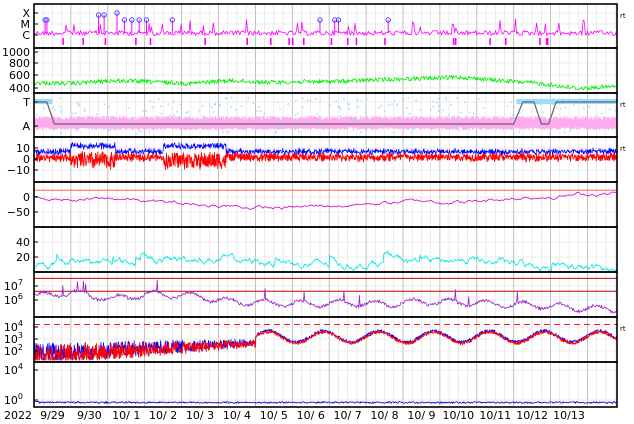 The width and height of the screenshot is (634, 424). What do you see at coordinates (18, 415) in the screenshot?
I see `x-start-label: 2022` at bounding box center [18, 415].